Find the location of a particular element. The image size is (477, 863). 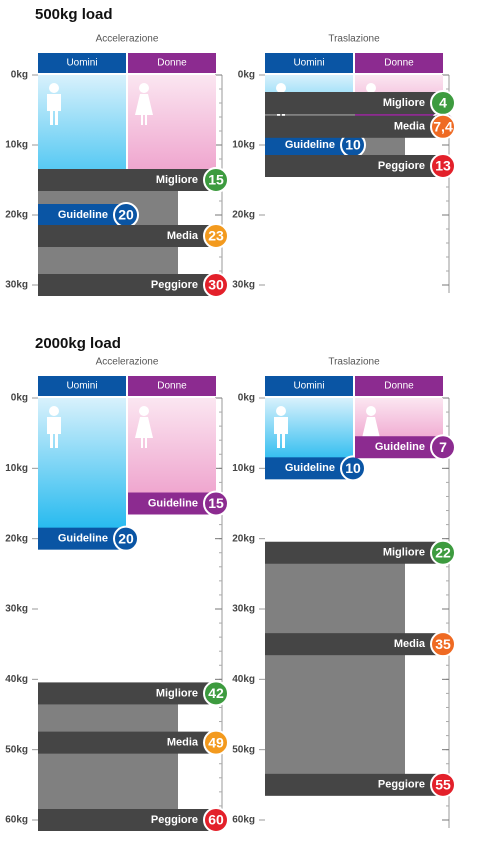

measure-value: 4 is located at coordinates (443, 103).